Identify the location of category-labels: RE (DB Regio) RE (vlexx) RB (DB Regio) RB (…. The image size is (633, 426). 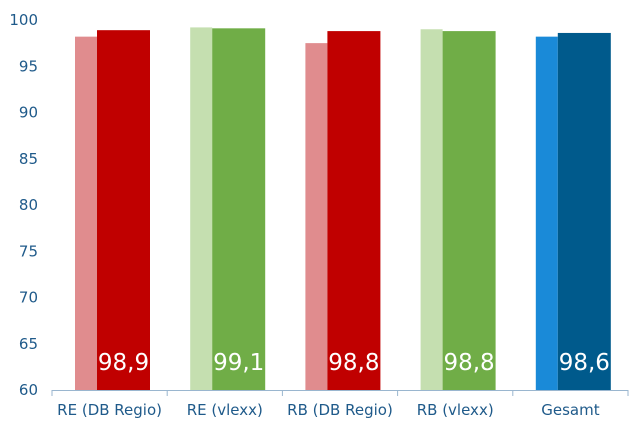
(328, 410).